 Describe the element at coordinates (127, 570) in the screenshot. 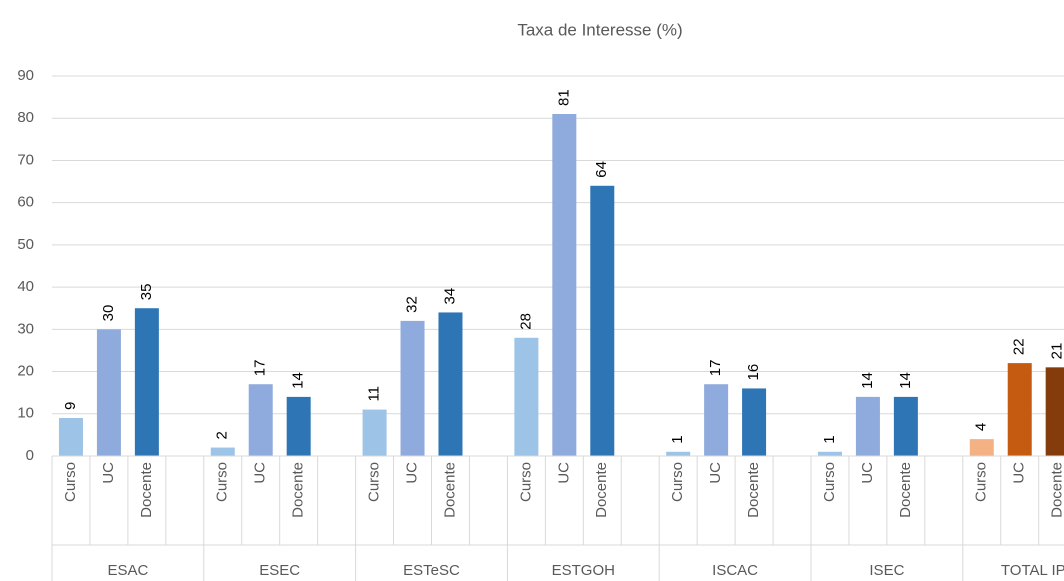

I see `group-label: ESAC` at that location.